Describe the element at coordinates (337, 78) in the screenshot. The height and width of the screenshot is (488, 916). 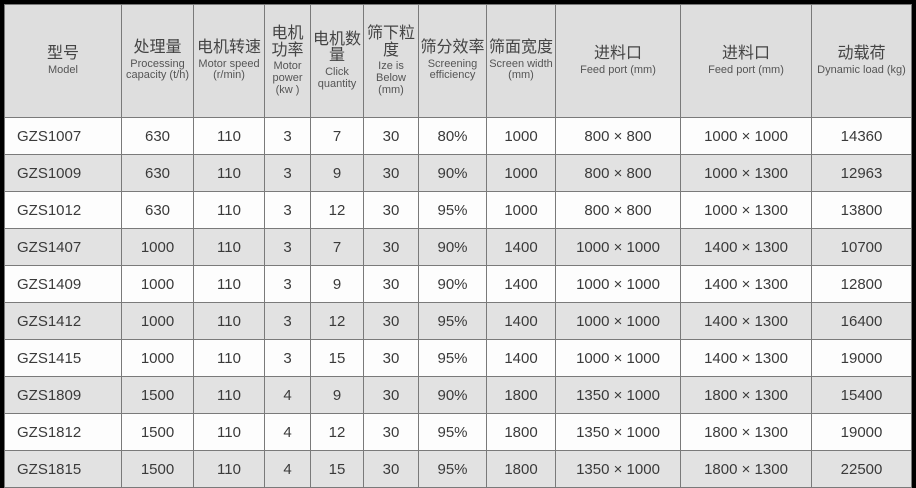
I see `header-en: Click quantity` at that location.